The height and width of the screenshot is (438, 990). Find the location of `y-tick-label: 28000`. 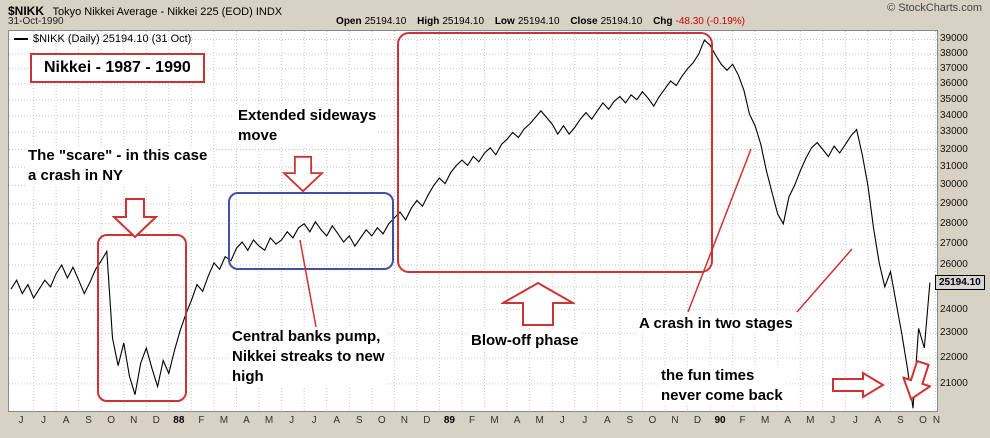

y-tick-label: 28000 is located at coordinates (954, 223).